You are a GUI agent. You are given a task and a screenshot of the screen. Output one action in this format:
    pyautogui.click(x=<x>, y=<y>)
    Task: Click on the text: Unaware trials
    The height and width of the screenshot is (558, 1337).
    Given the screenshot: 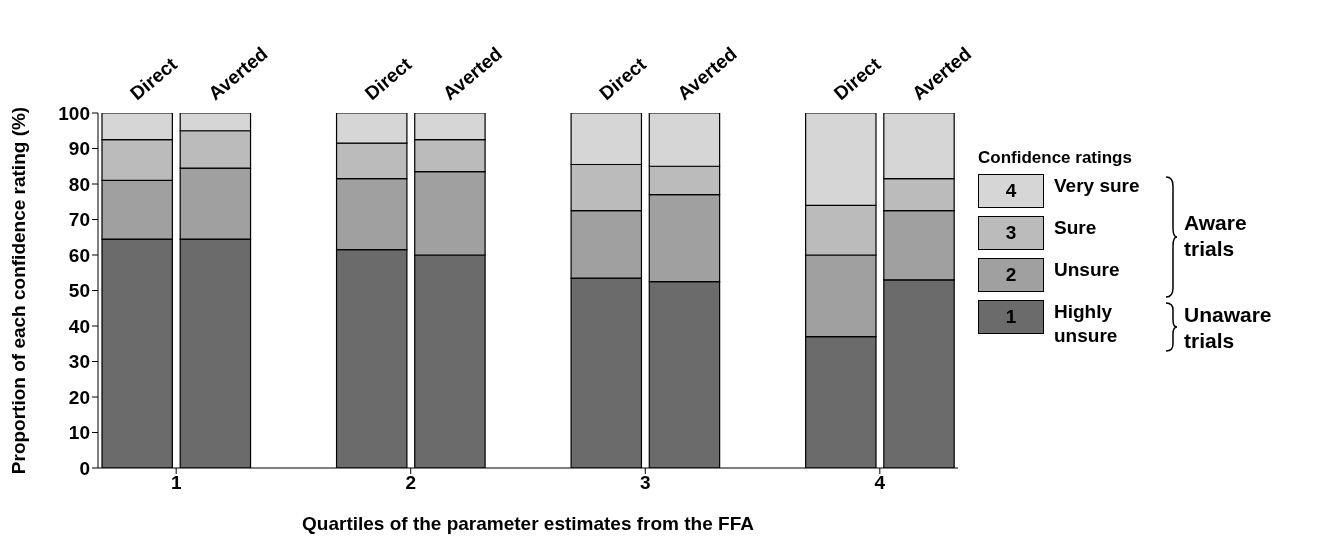 What is the action you would take?
    pyautogui.click(x=1228, y=328)
    